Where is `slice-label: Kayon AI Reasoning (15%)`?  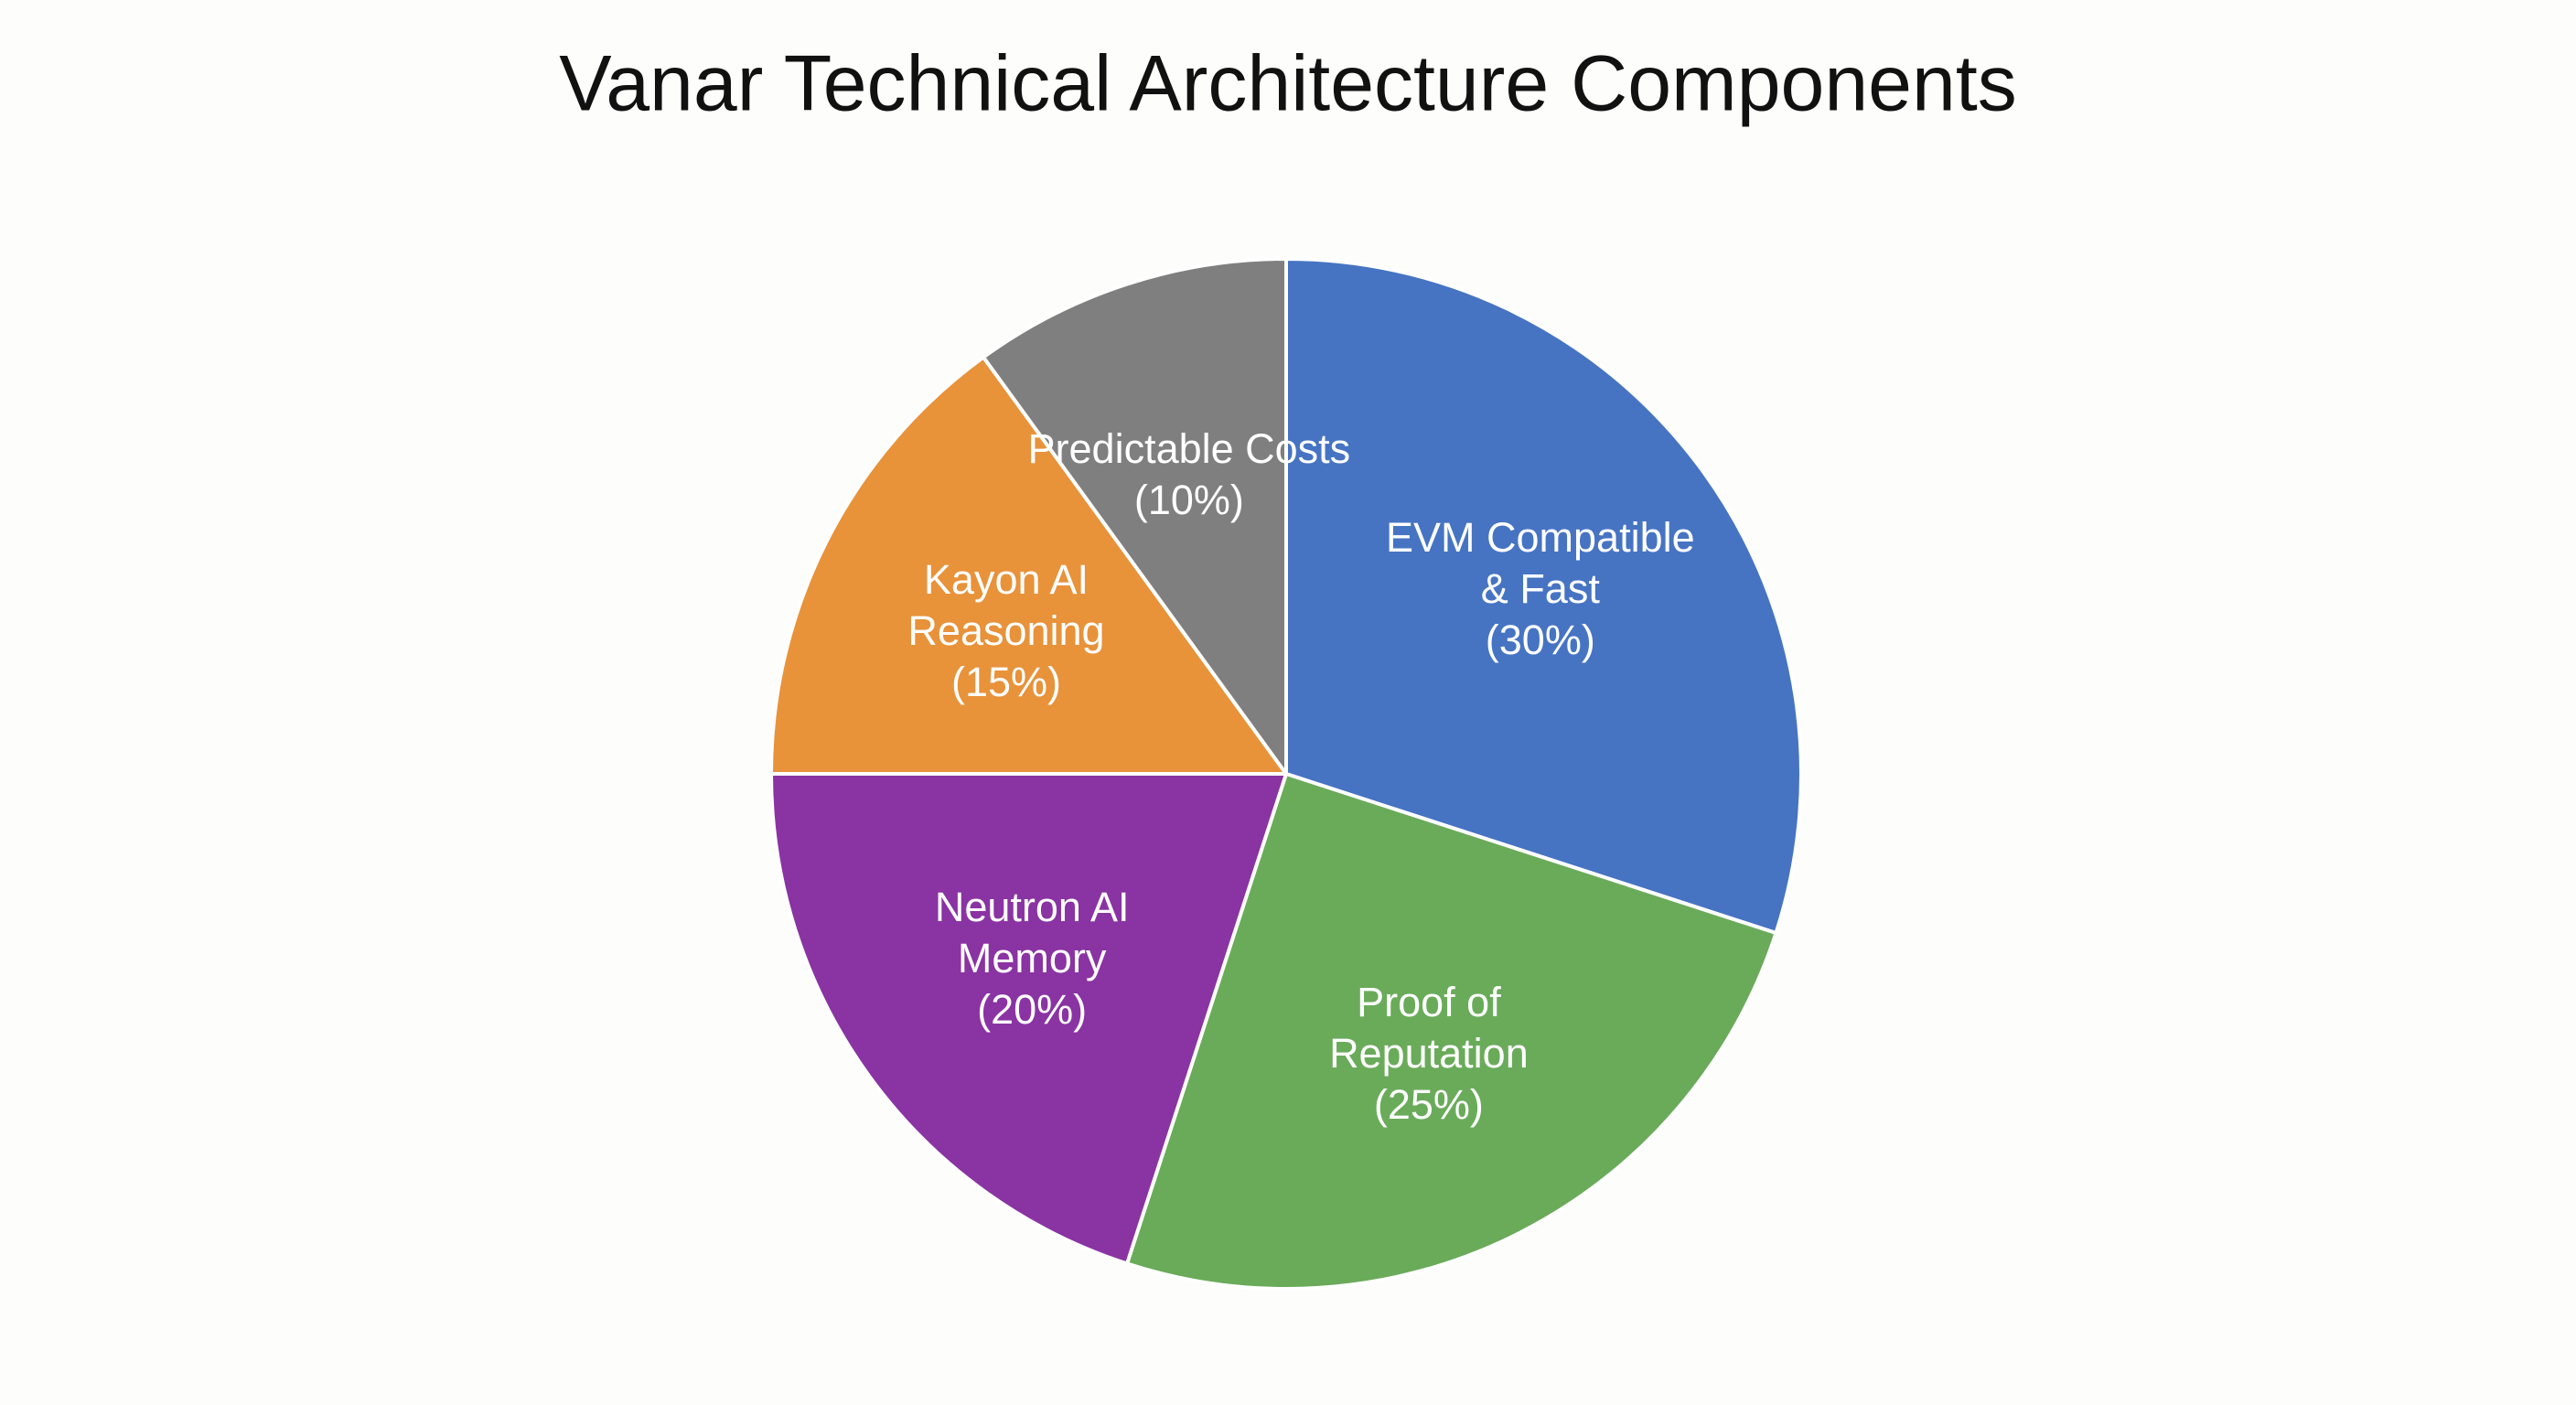 slice-label: Kayon AI Reasoning (15%) is located at coordinates (1006, 631).